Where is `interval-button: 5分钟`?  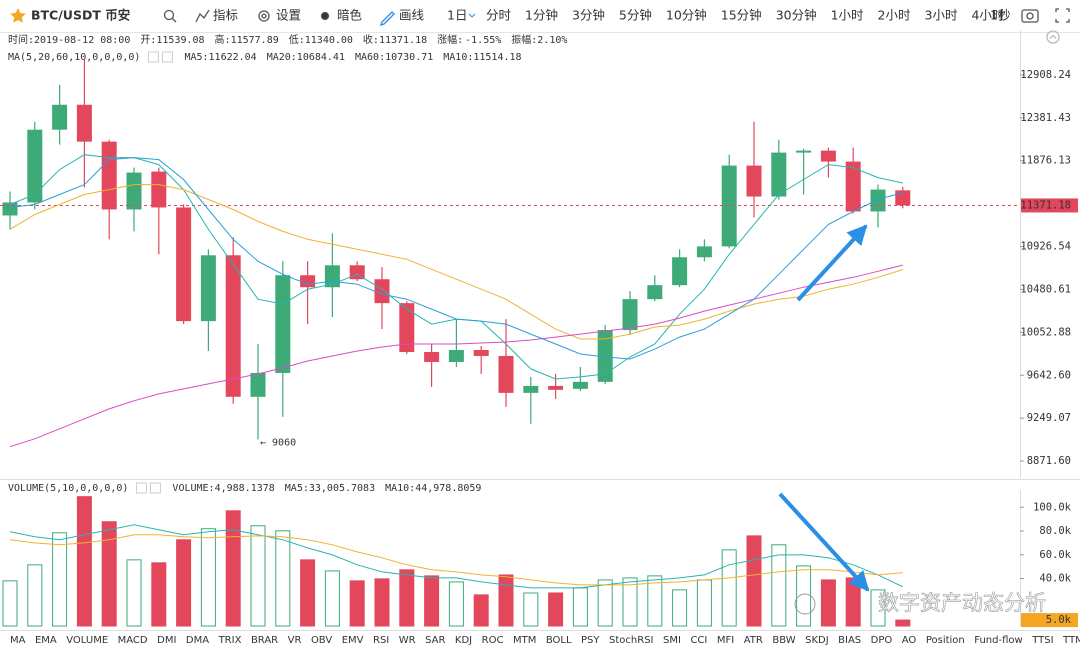
interval-button: 5分钟 is located at coordinates (635, 15).